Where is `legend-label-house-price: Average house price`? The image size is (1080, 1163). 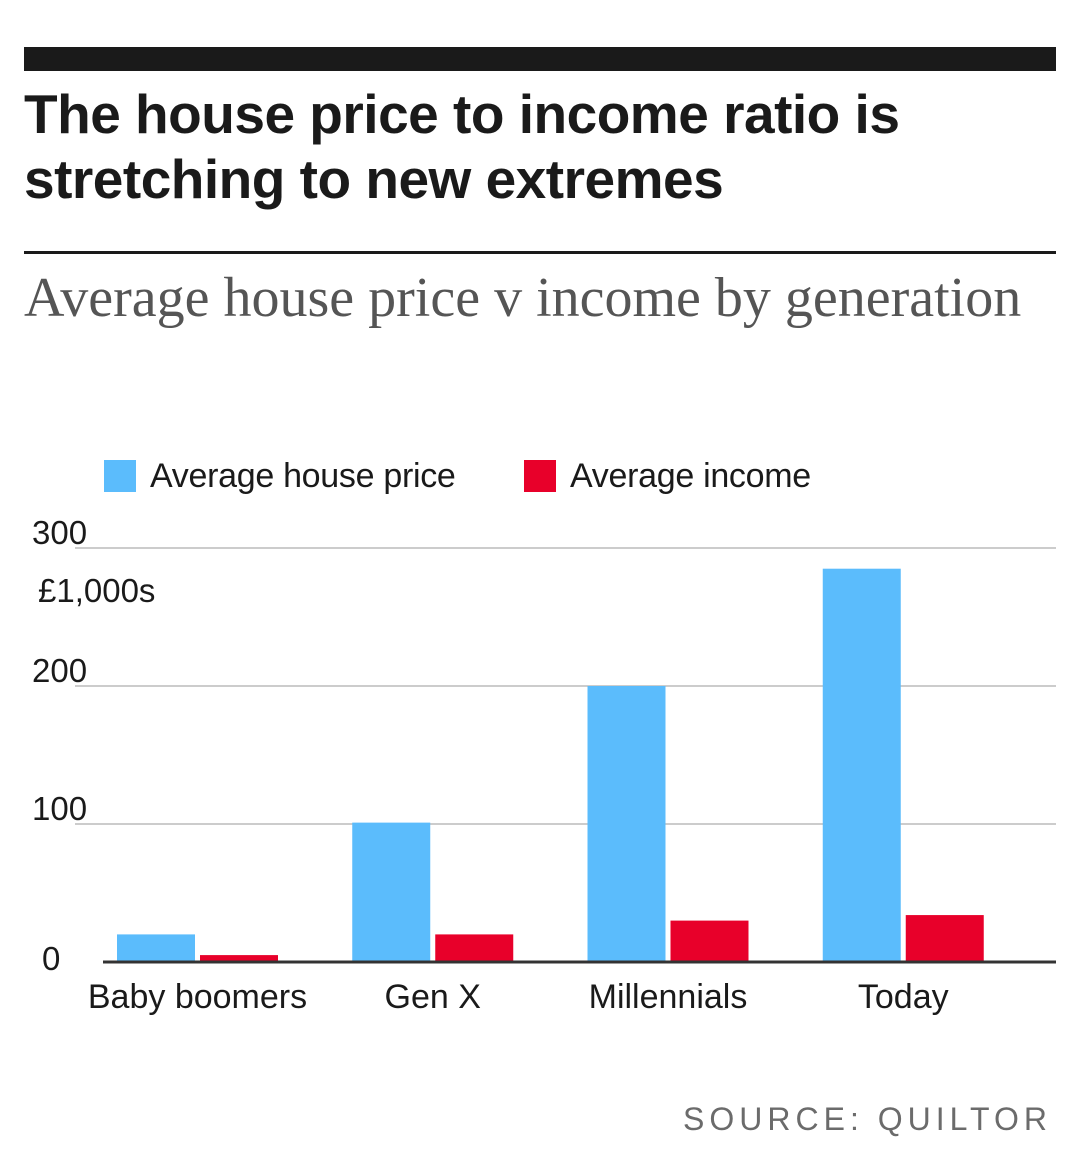 legend-label-house-price: Average house price is located at coordinates (303, 476).